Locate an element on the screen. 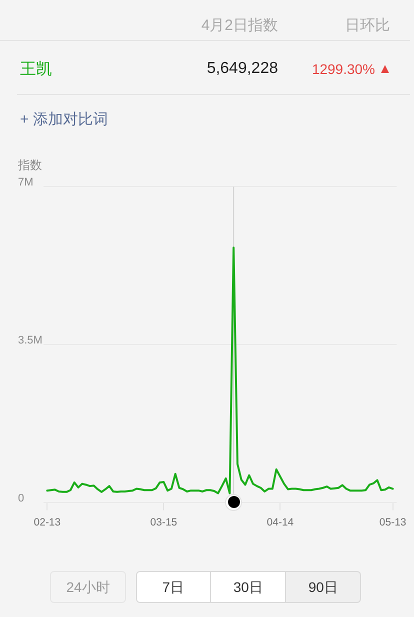  text: 90日 is located at coordinates (323, 587).